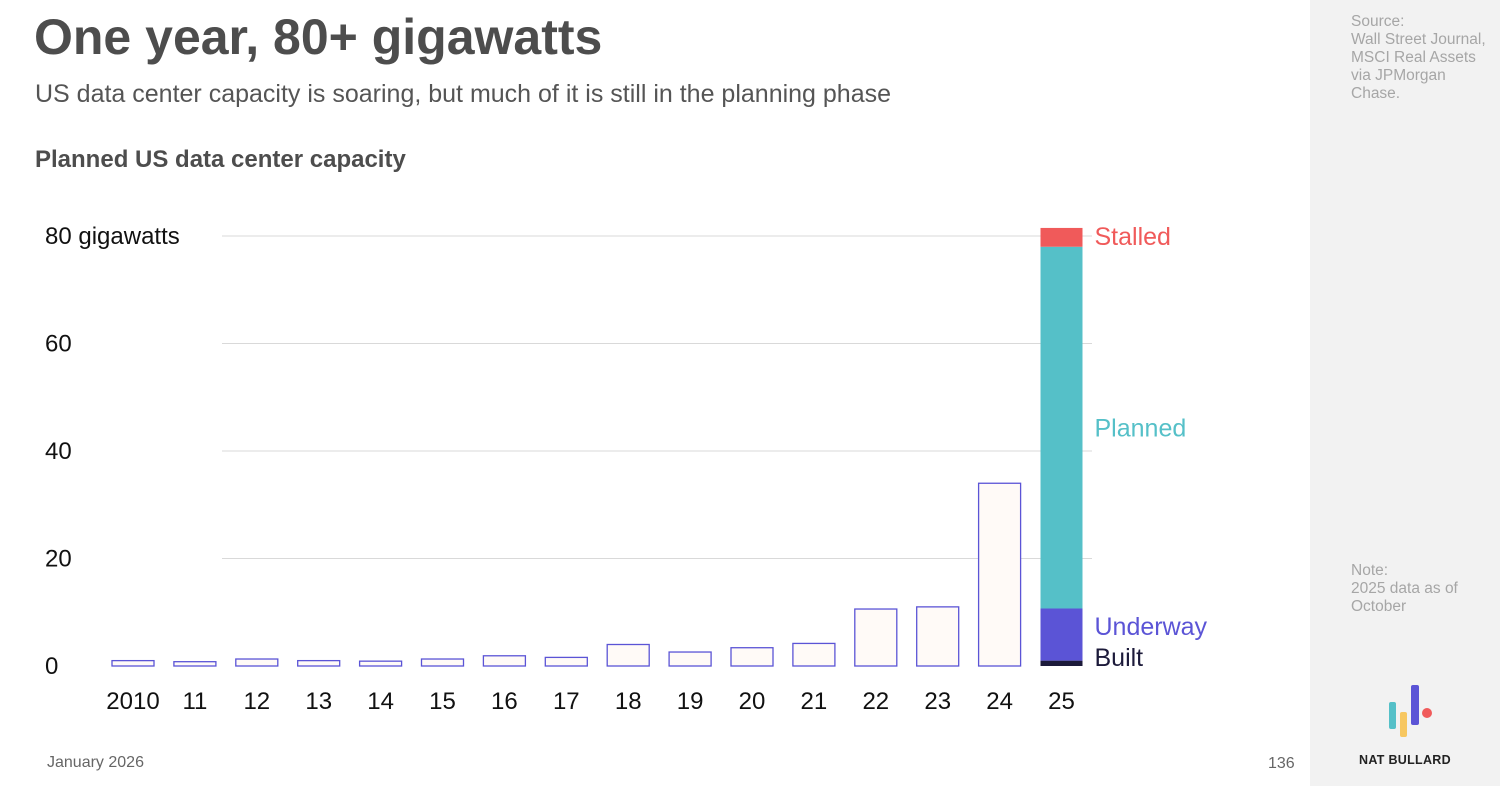  I want to click on x-tick-label: 20, so click(752, 701).